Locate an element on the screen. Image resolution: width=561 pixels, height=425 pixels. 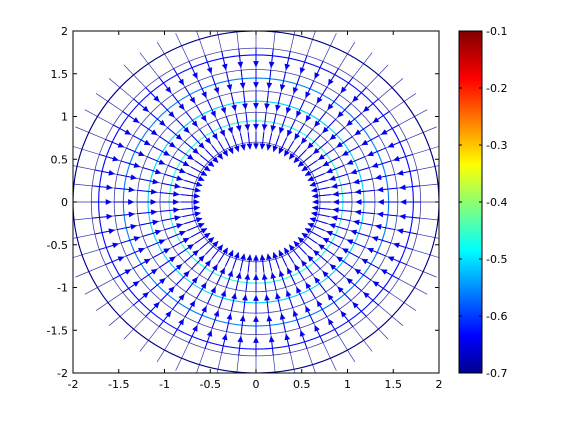
y-tick-label: 2 is located at coordinates (64, 31).